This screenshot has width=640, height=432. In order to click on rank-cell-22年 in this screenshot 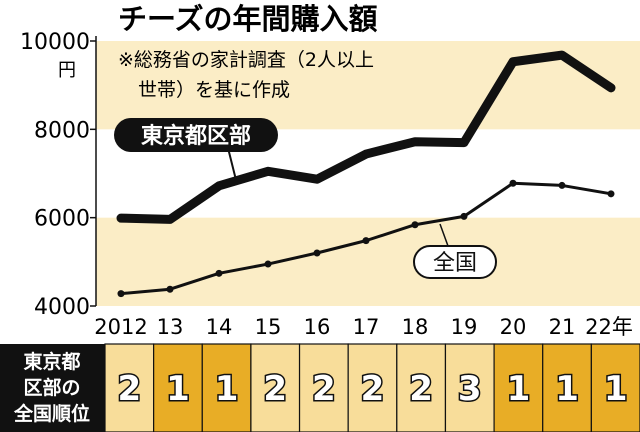, I will do `click(615, 387)`.